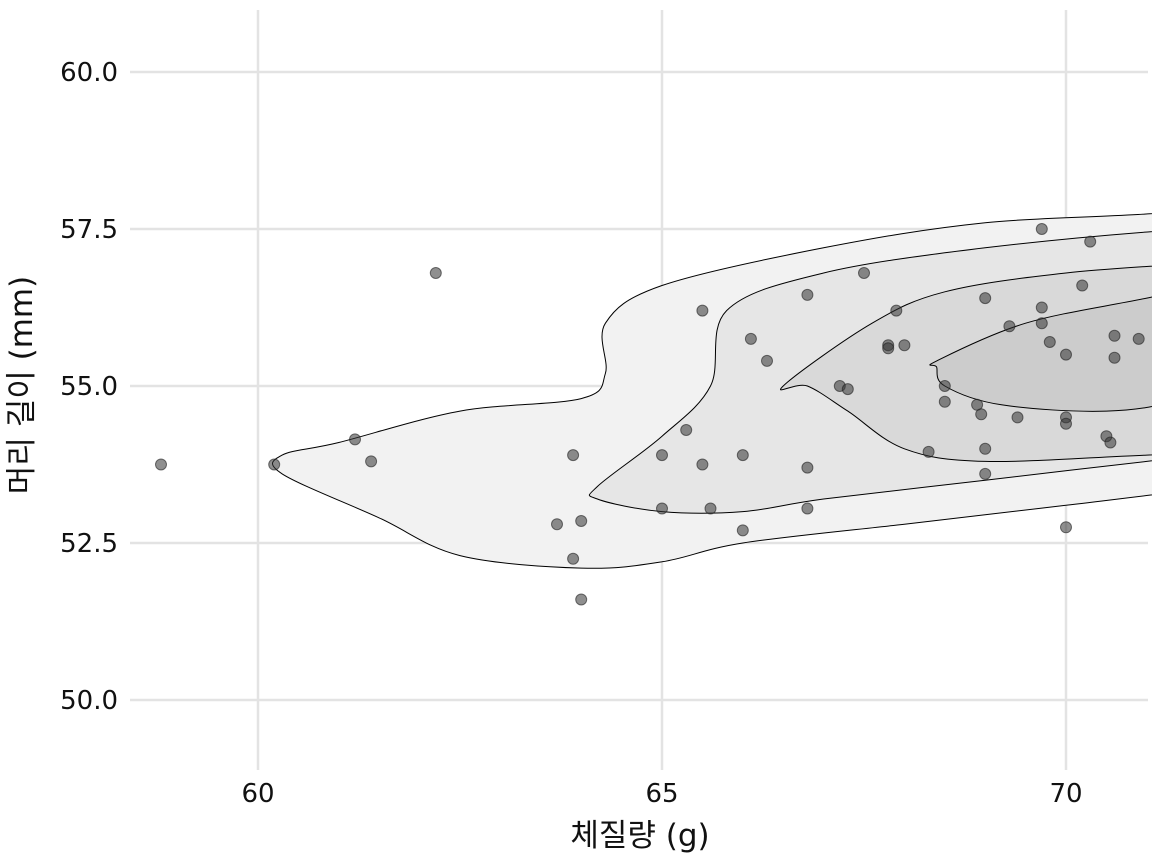 Image resolution: width=1152 pixels, height=864 pixels. What do you see at coordinates (257, 794) in the screenshot?
I see `x-tick-label: 60` at bounding box center [257, 794].